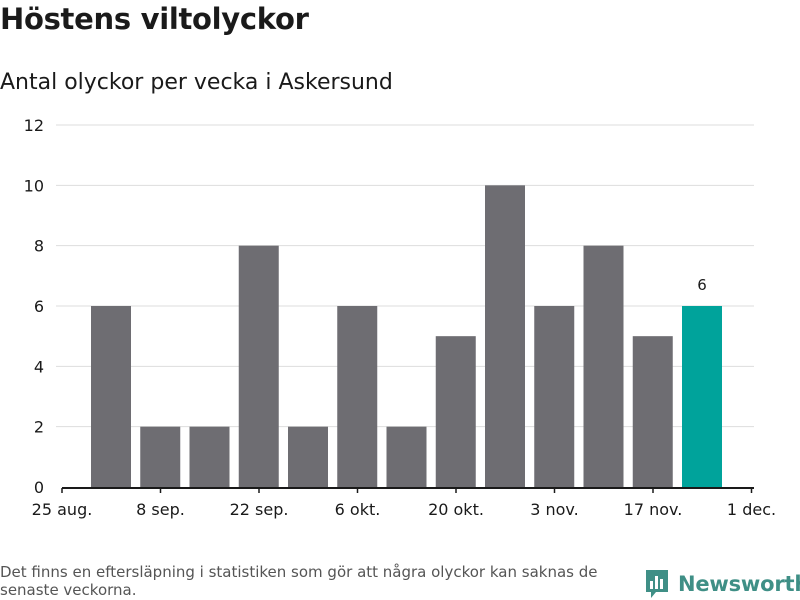 The height and width of the screenshot is (600, 800). I want to click on chart-title: Höstens viltolyckor, so click(154, 19).